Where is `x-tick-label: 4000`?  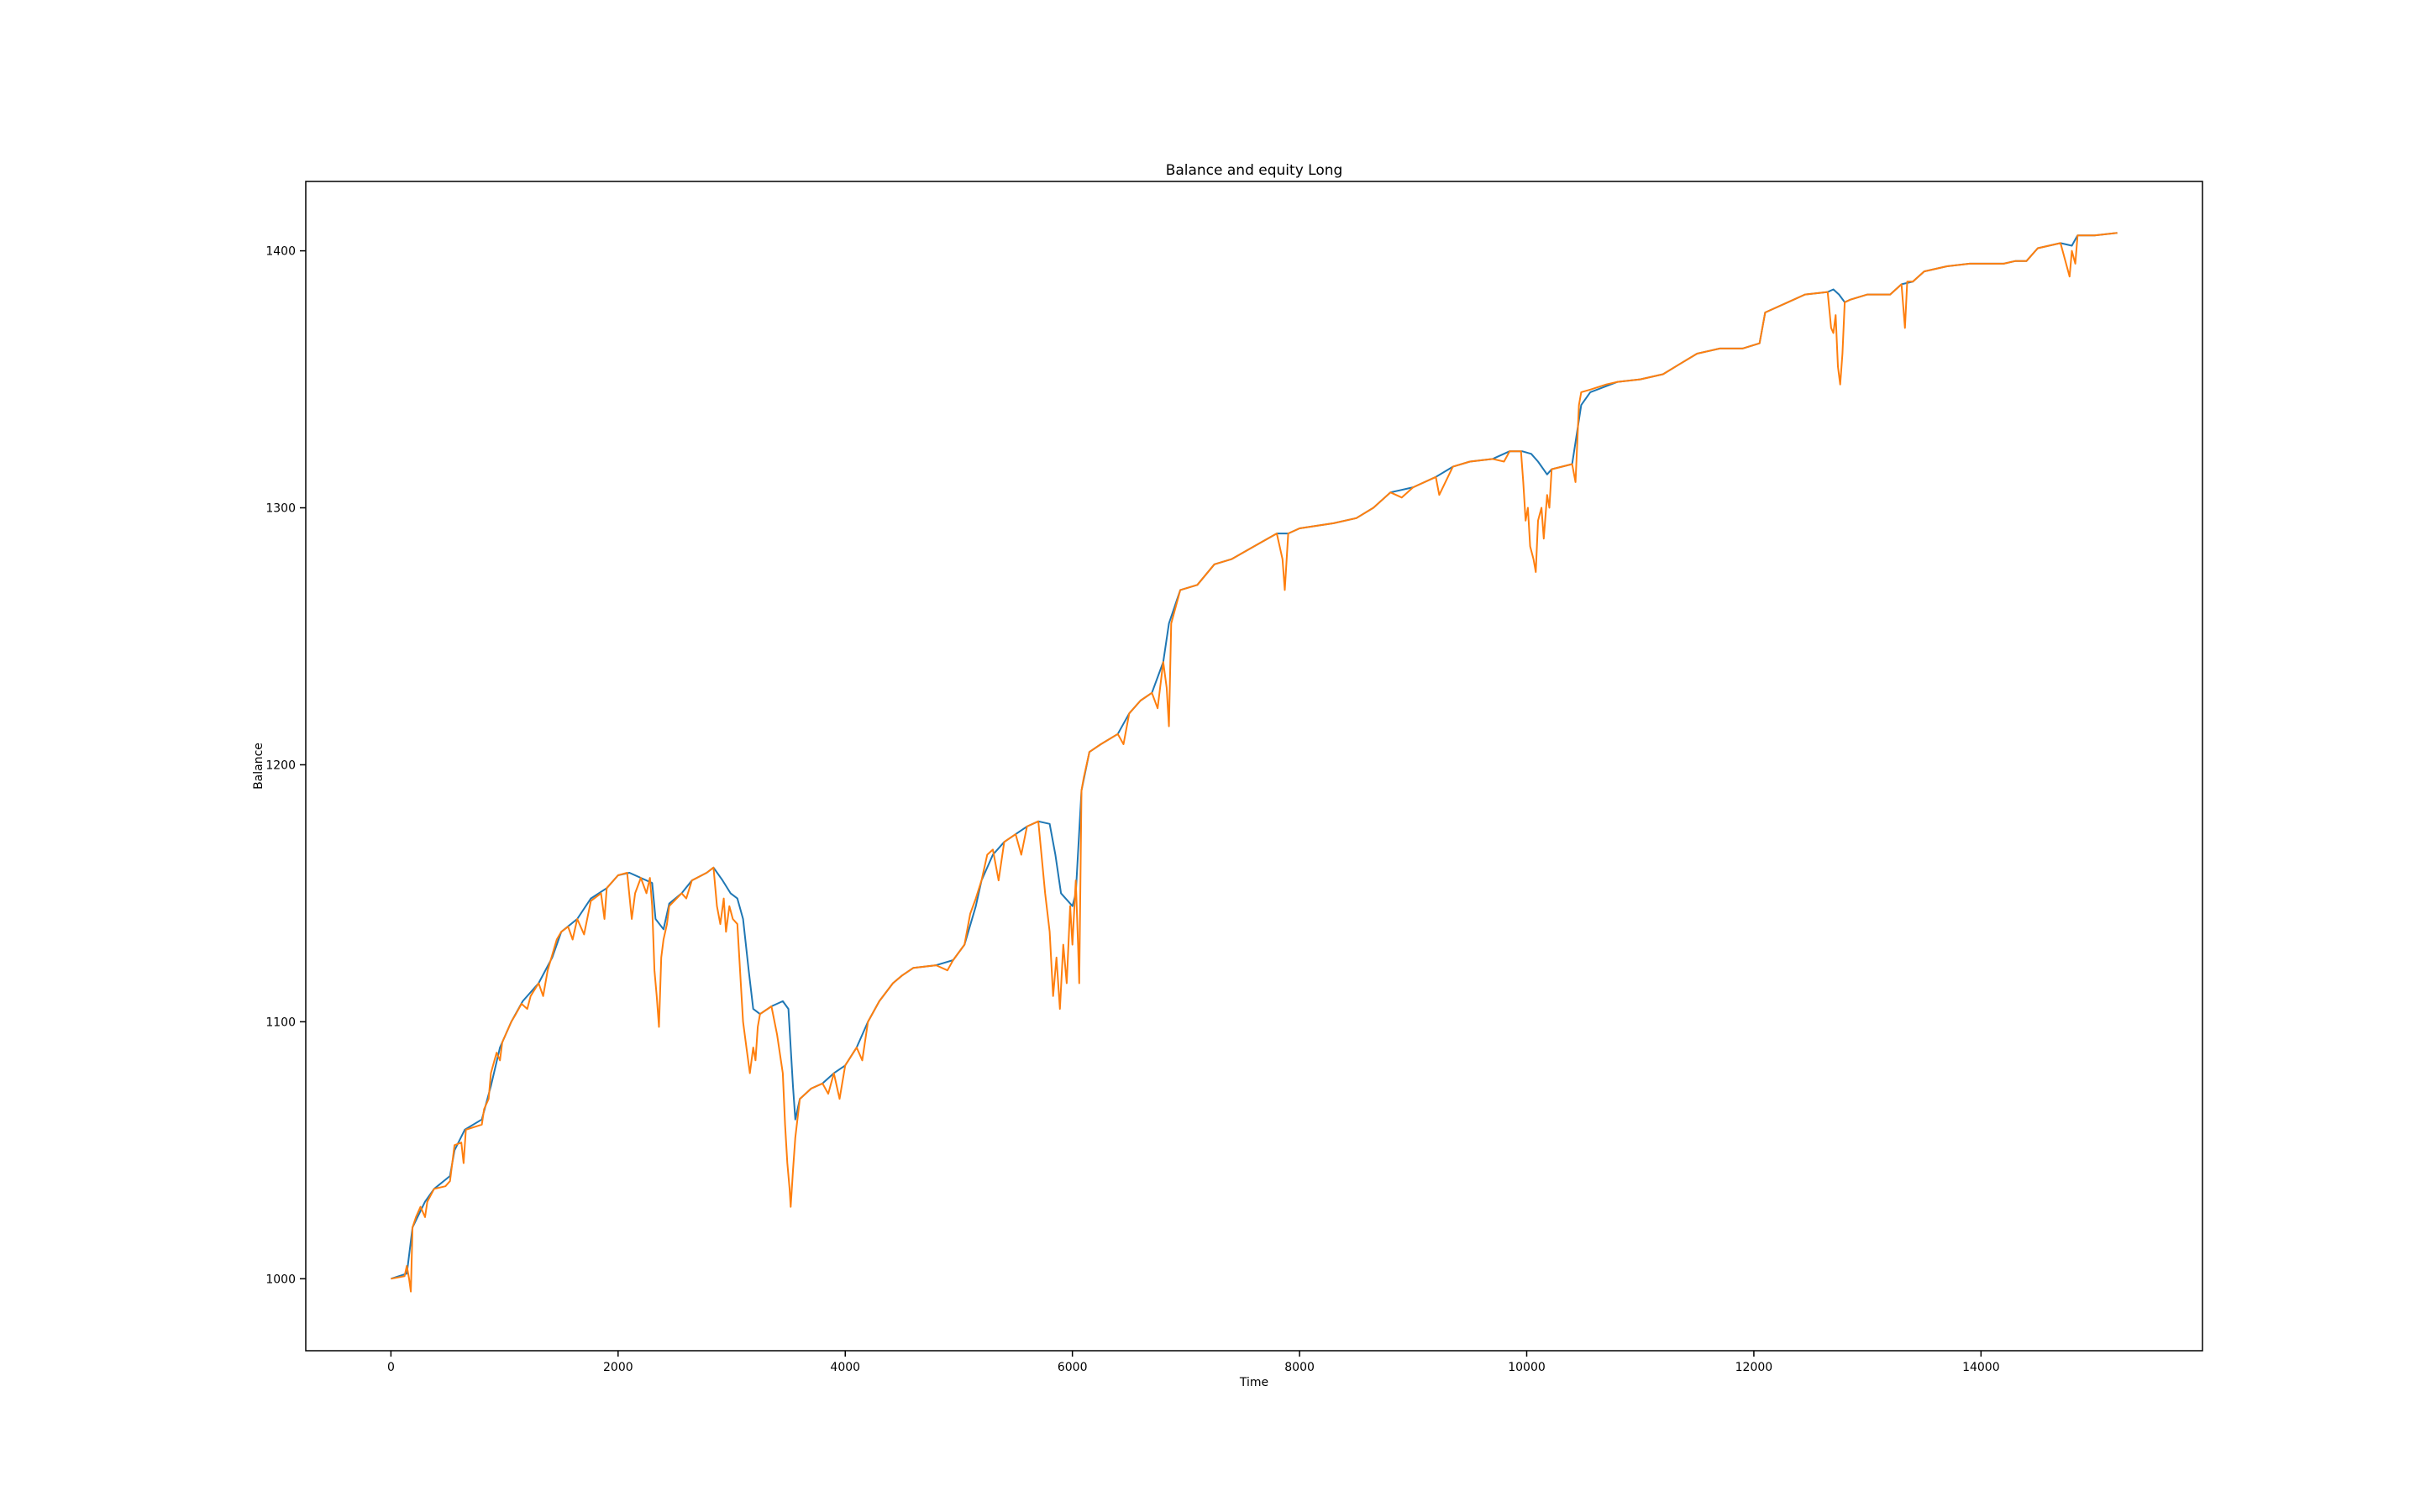
x-tick-label: 4000 is located at coordinates (845, 1367).